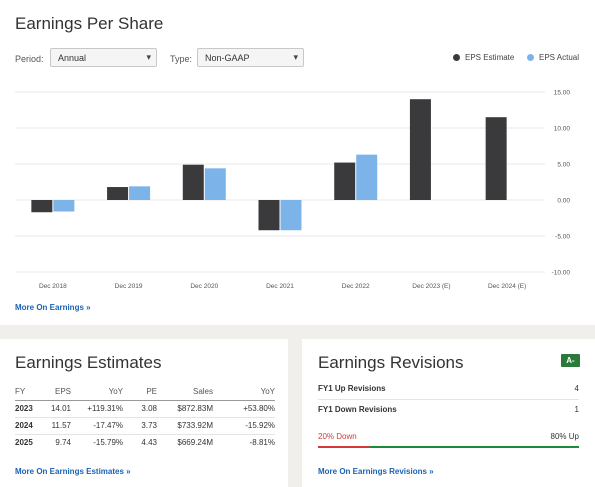 The width and height of the screenshot is (595, 487). What do you see at coordinates (244, 442) in the screenshot?
I see `table-cell: -8.81%` at bounding box center [244, 442].